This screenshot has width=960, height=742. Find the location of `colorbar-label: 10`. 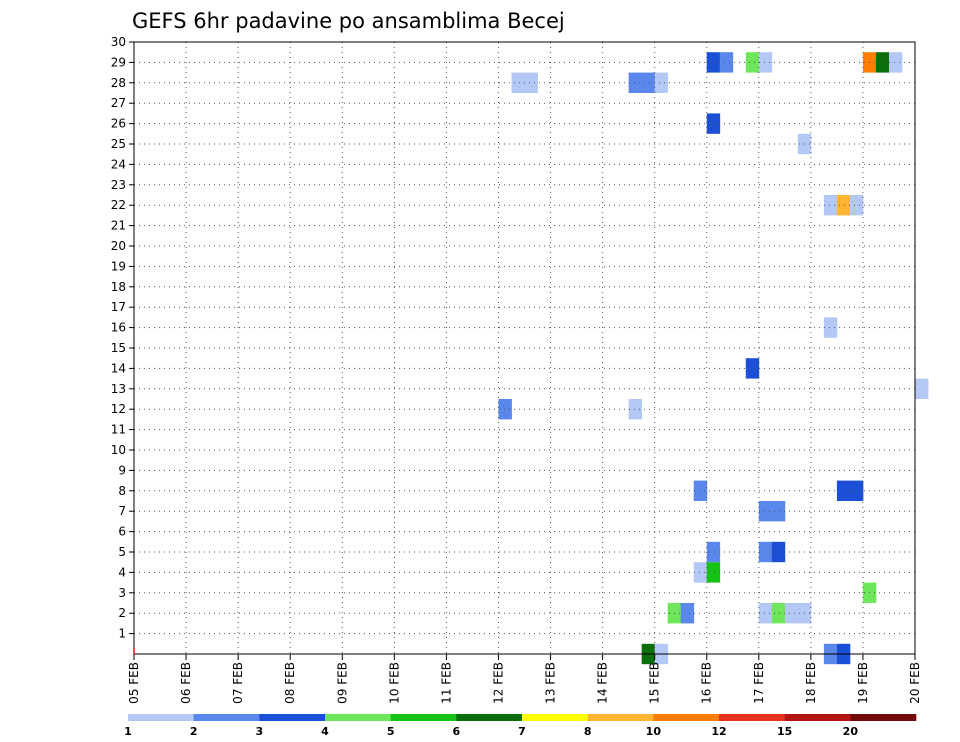

colorbar-label: 10 is located at coordinates (654, 731).